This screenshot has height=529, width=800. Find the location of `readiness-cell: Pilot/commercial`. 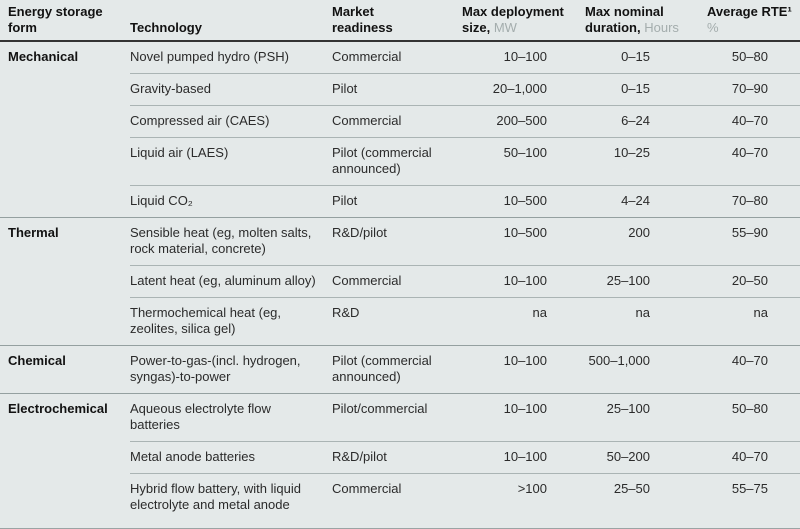

readiness-cell: Pilot/commercial is located at coordinates (380, 408).